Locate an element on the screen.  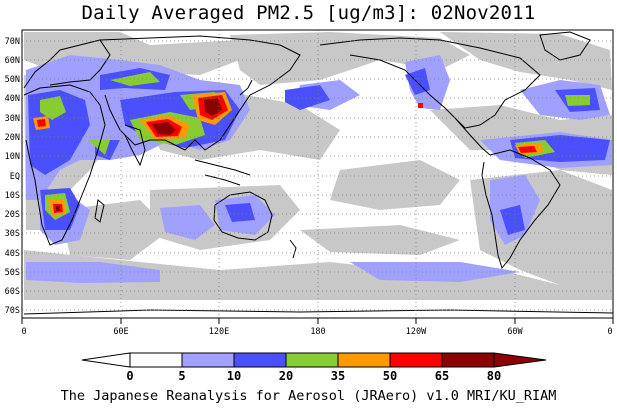
lat-label: 50N is located at coordinates (12, 80).